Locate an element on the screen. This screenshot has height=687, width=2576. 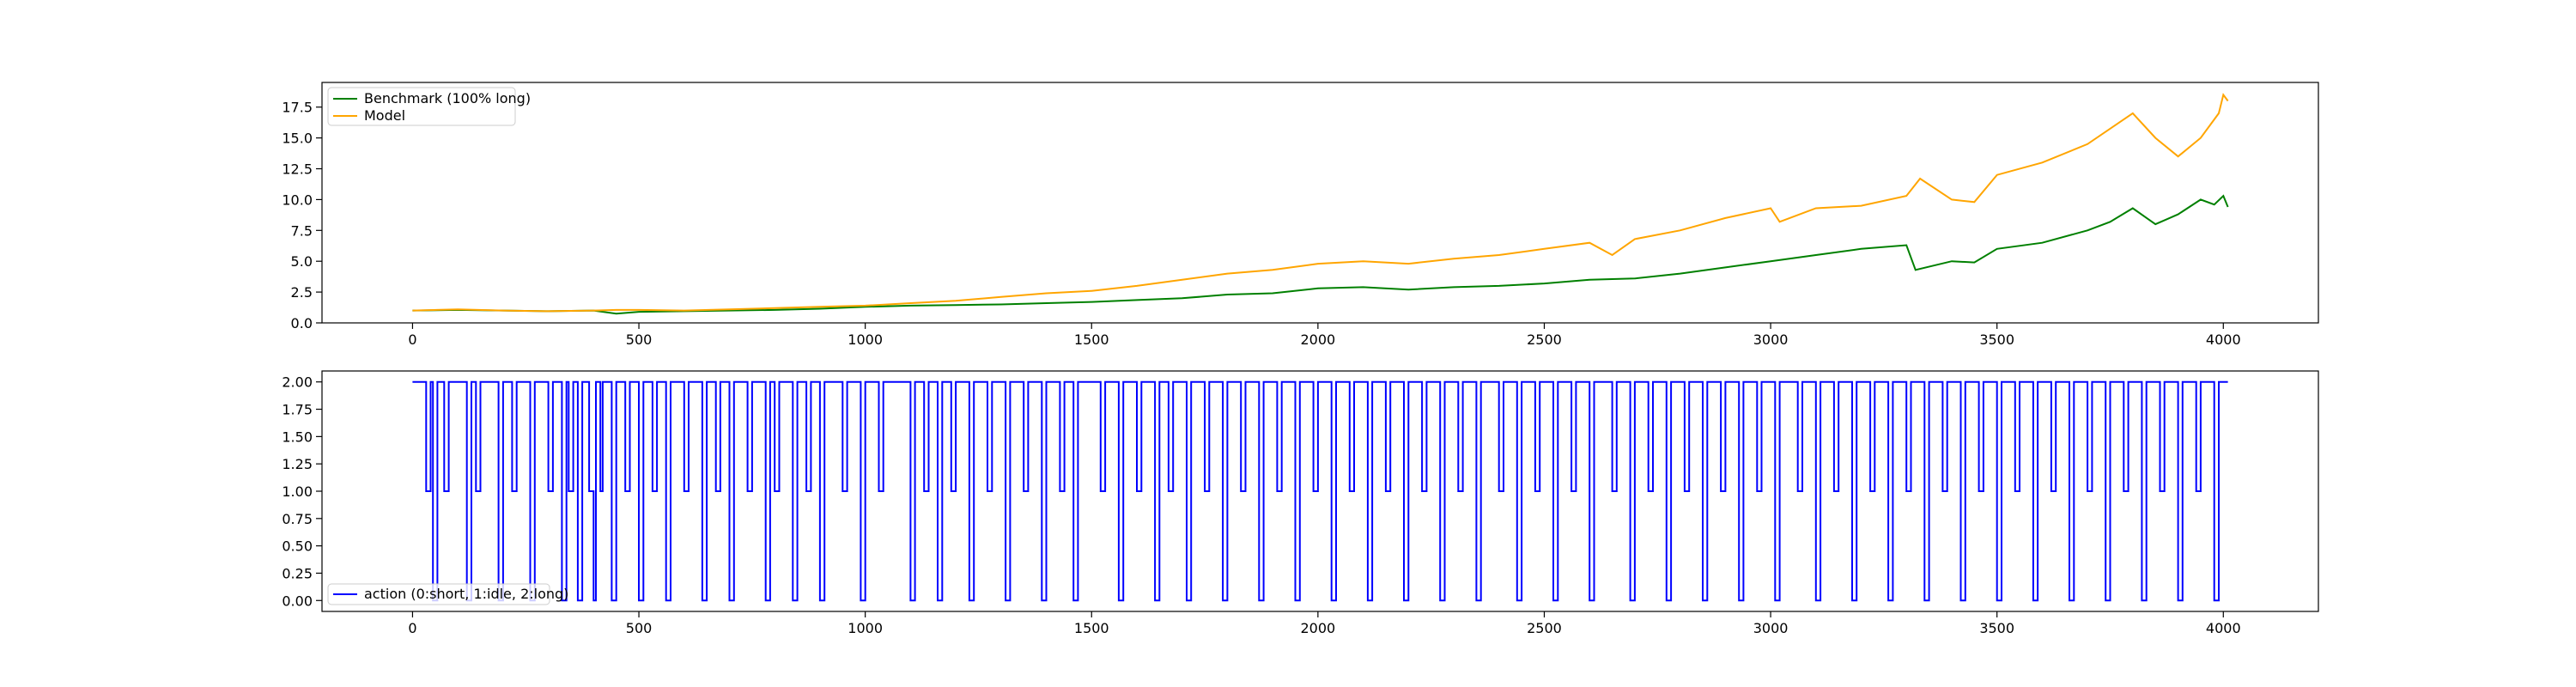
bottom-x-tick-label: 2000 is located at coordinates (1319, 628).